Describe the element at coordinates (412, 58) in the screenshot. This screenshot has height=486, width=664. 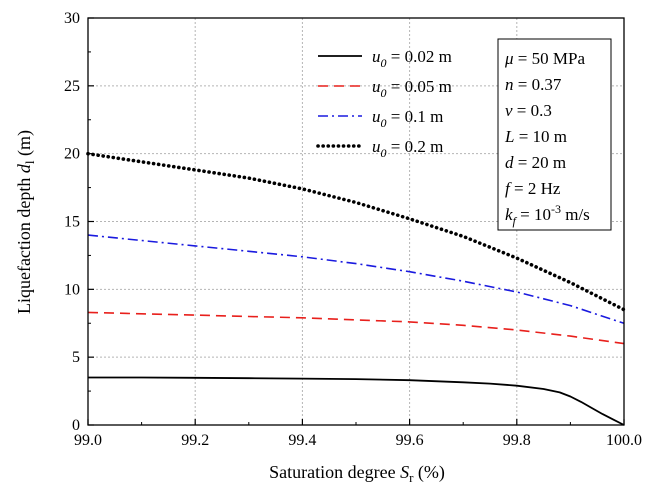
I see `legend-label-1: u0 = 0.02 m` at that location.